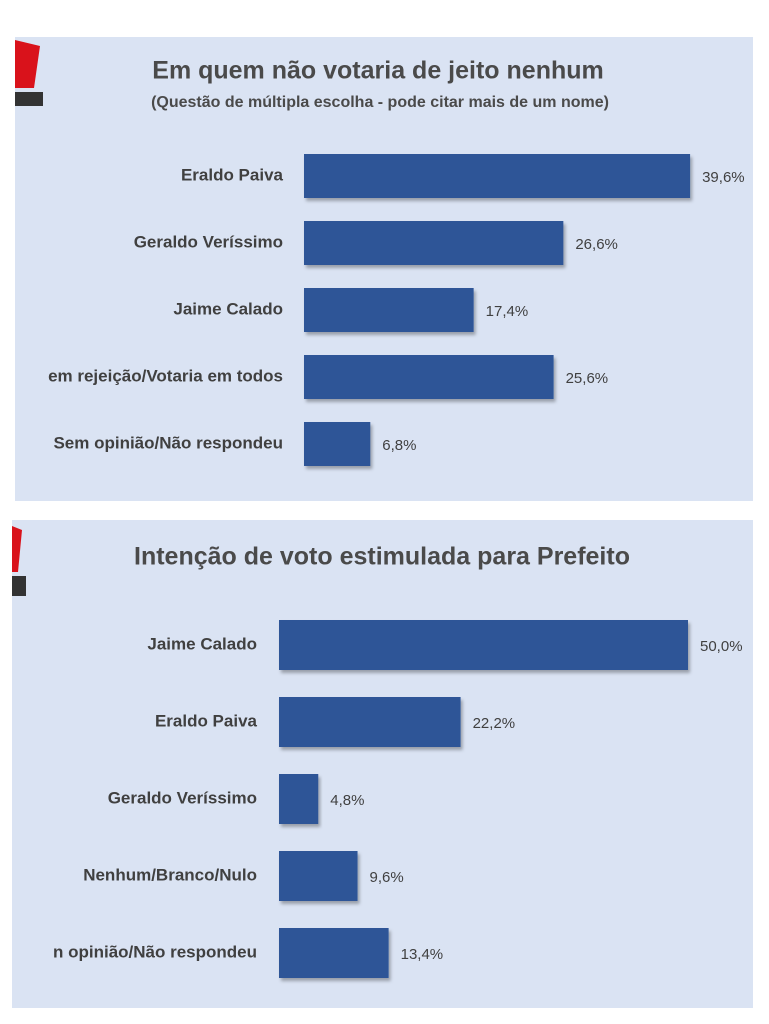 The width and height of the screenshot is (769, 1024). I want to click on value-label: 26,6%, so click(596, 244).